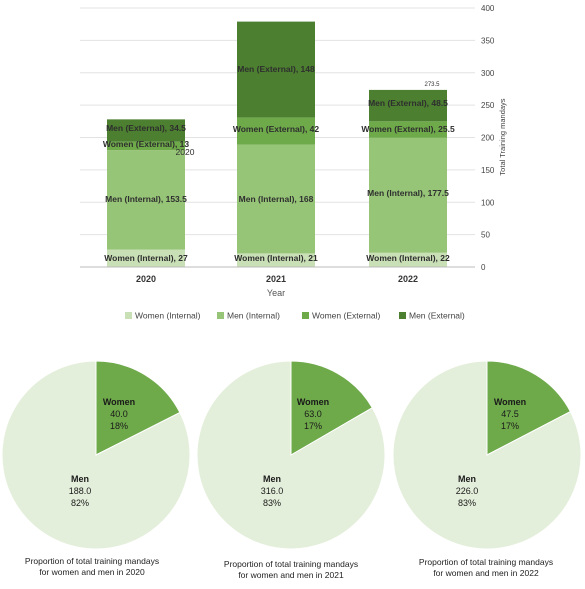  Describe the element at coordinates (488, 73) in the screenshot. I see `y-tick-label: 300` at that location.